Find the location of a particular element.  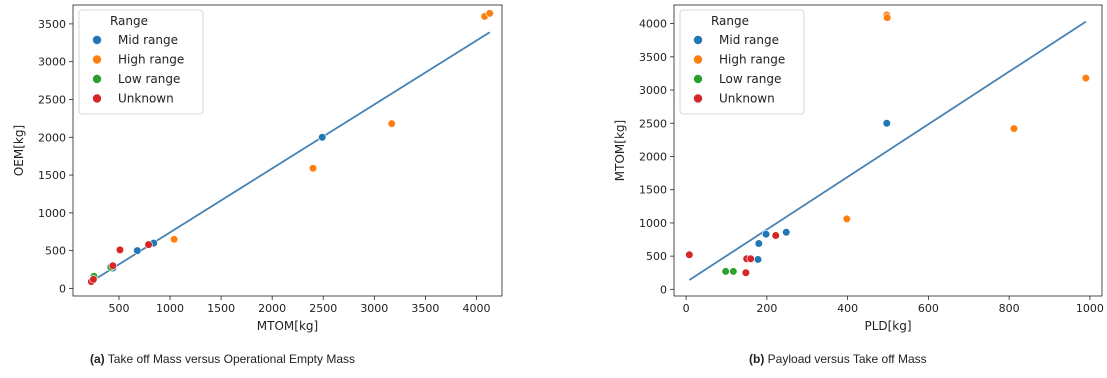

x-tick-label: 600 is located at coordinates (928, 308).